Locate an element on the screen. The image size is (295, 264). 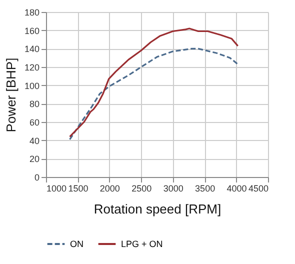
y-tick-label: 80 is located at coordinates (34, 104).